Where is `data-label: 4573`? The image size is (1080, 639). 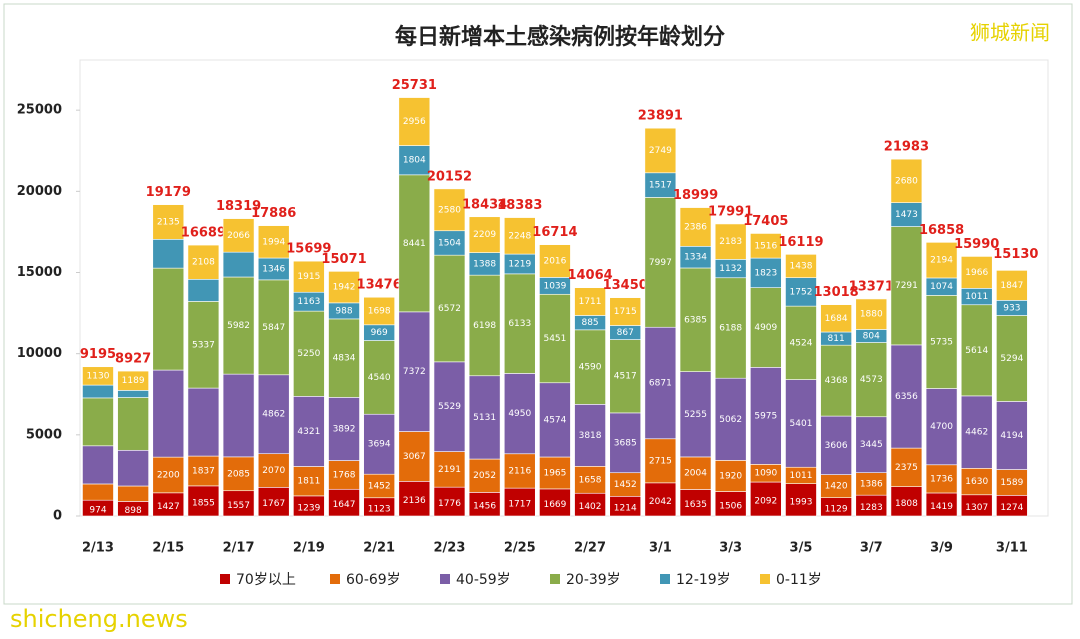 data-label: 4573 is located at coordinates (871, 380).